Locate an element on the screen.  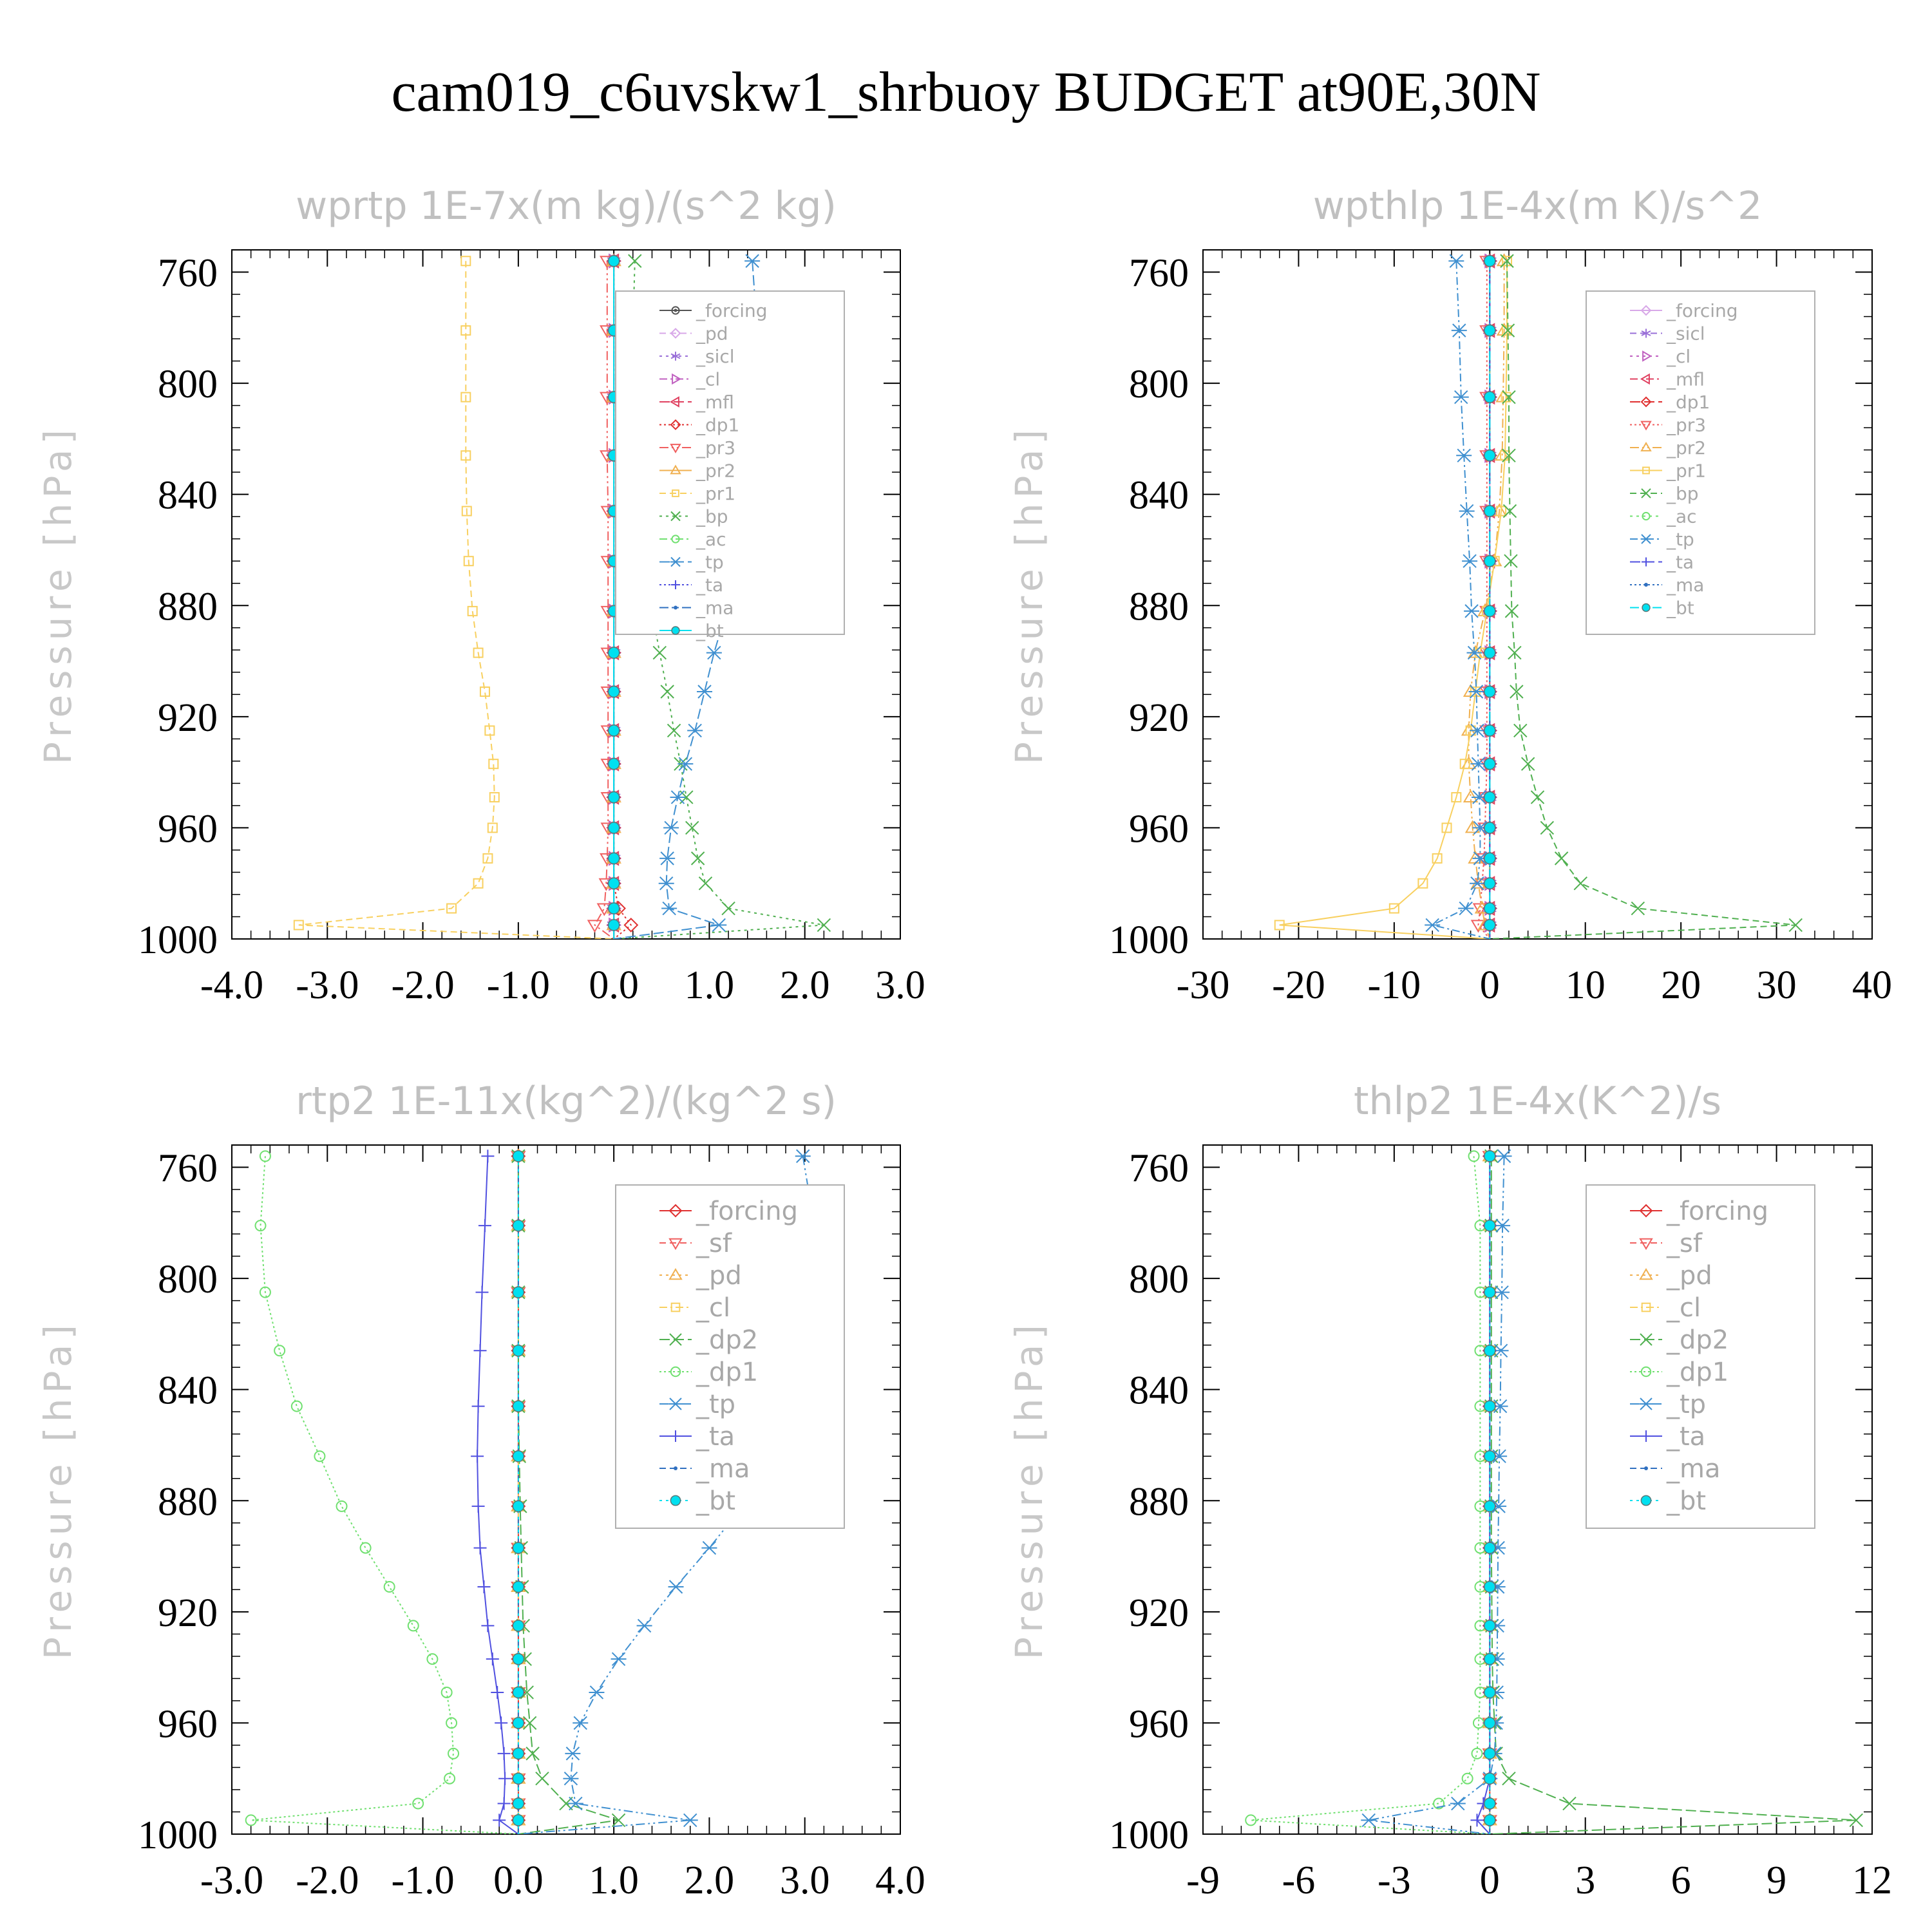
legend-label: _sf is located at coordinates (1684, 1243).